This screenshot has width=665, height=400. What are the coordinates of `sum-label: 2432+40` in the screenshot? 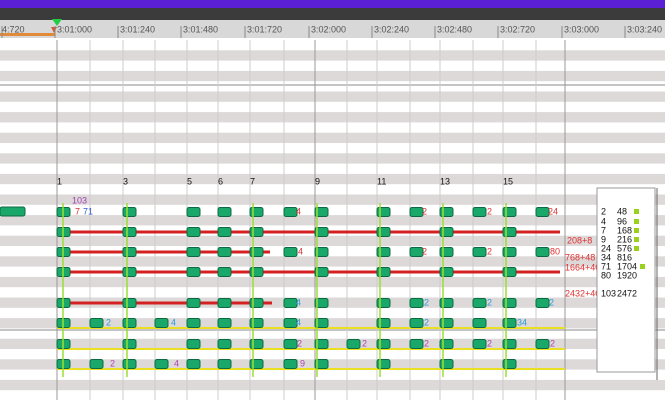 It's located at (582, 293).